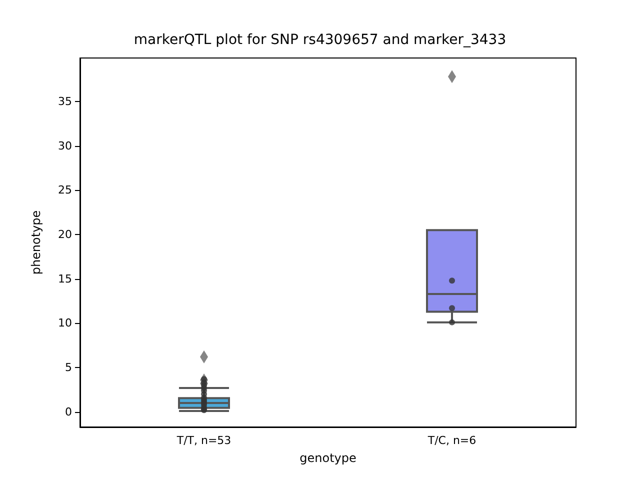 The width and height of the screenshot is (640, 480). Describe the element at coordinates (65, 323) in the screenshot. I see `y-tick-label: 10` at that location.